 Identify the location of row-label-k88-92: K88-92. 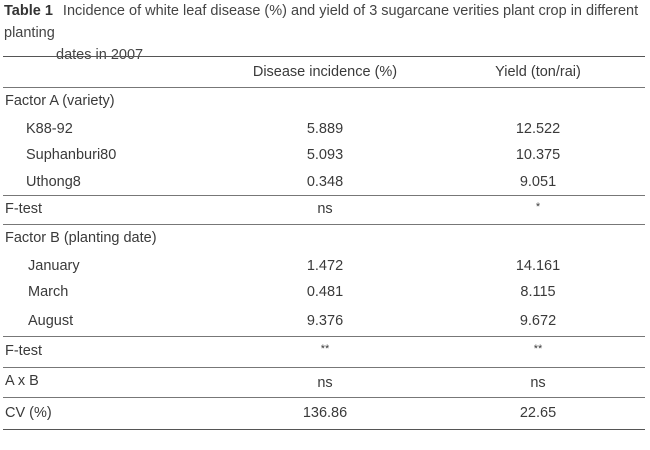
(49, 129).